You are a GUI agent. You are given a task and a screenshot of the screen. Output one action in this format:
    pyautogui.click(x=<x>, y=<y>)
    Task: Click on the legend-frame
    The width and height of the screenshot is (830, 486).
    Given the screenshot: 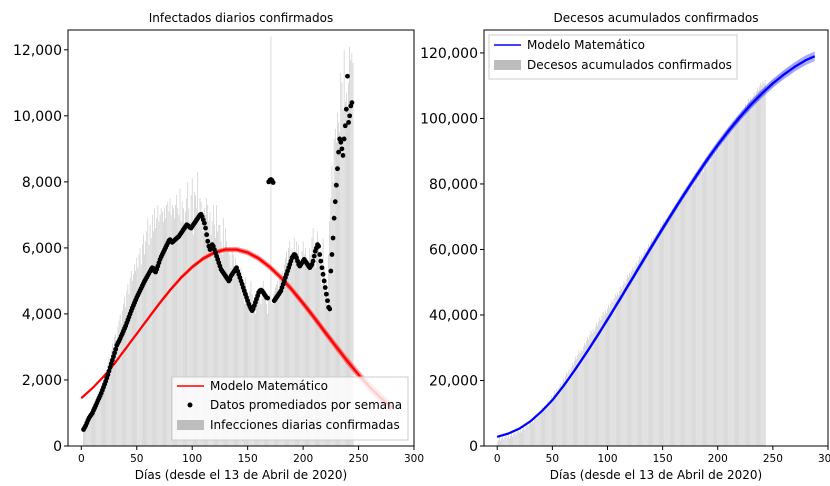 What is the action you would take?
    pyautogui.click(x=613, y=57)
    